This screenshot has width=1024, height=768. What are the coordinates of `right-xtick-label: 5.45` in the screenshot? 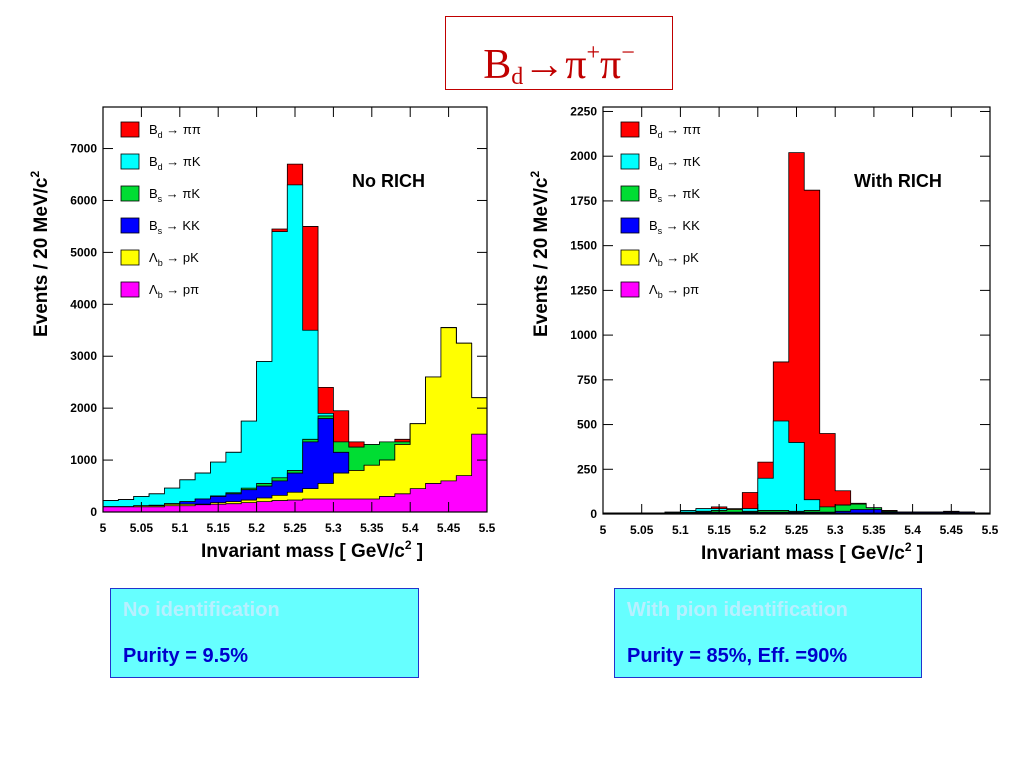 It's located at (952, 530).